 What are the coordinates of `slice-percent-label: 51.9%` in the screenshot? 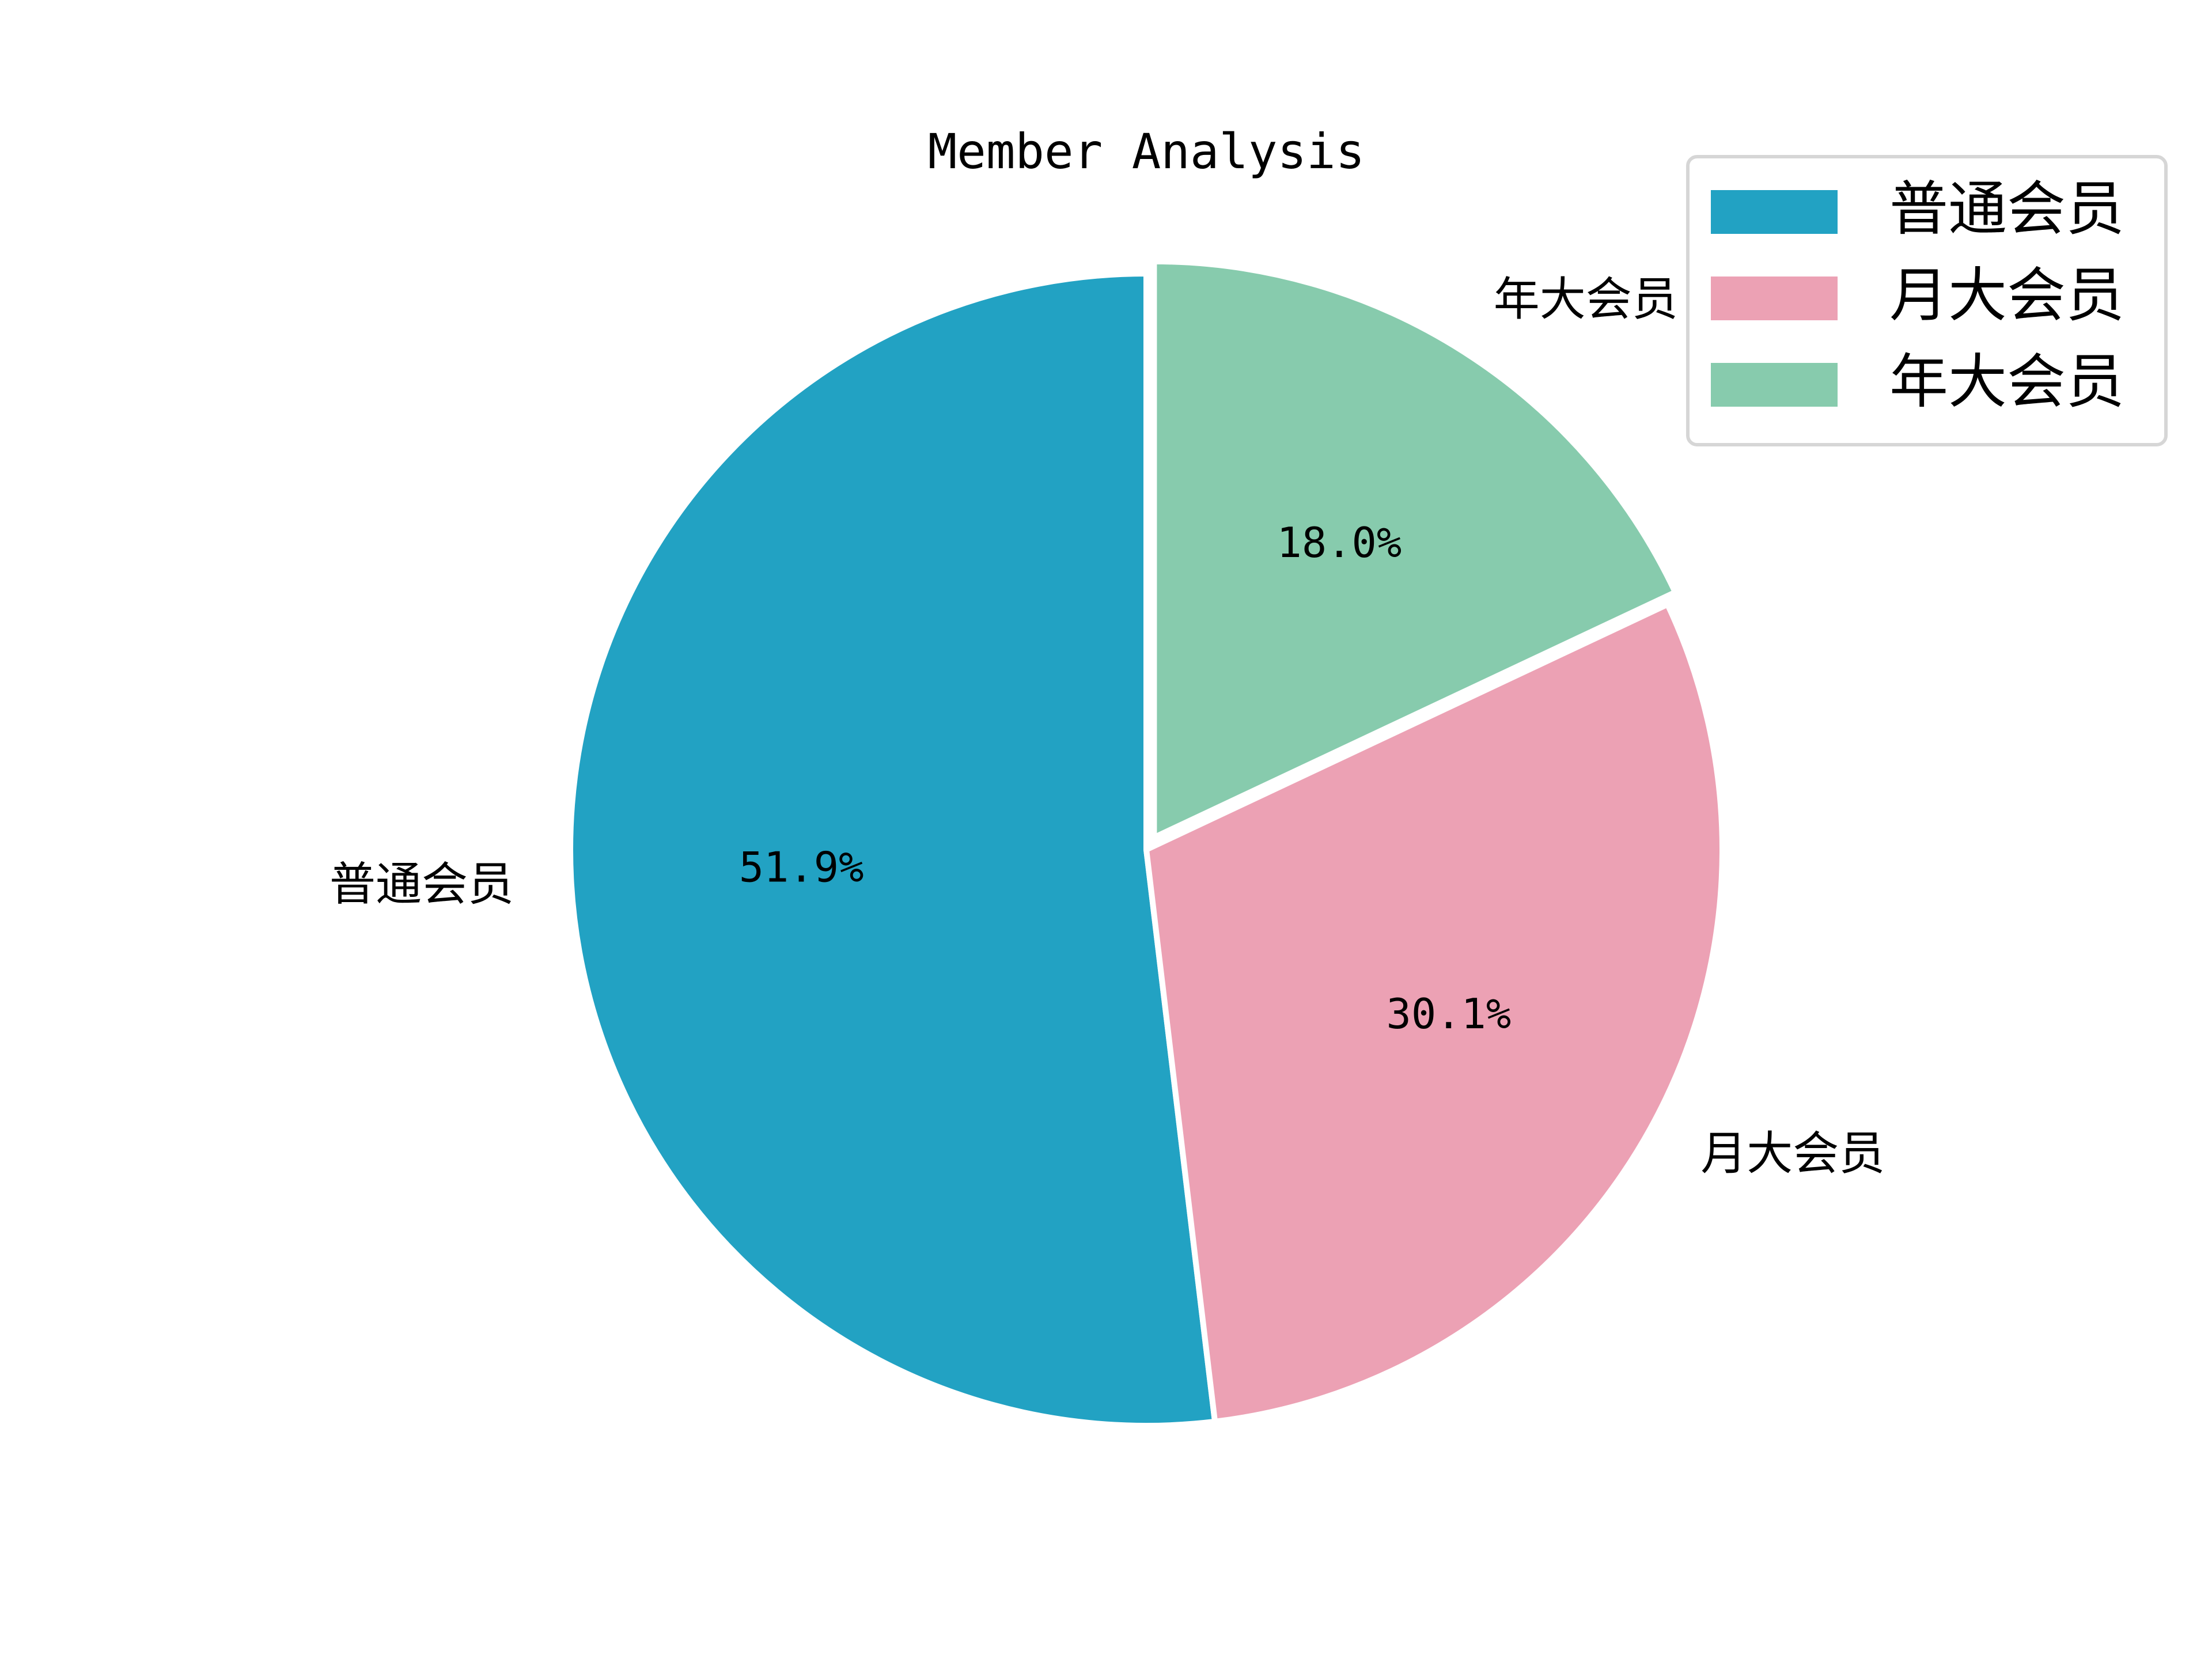 It's located at (801, 867).